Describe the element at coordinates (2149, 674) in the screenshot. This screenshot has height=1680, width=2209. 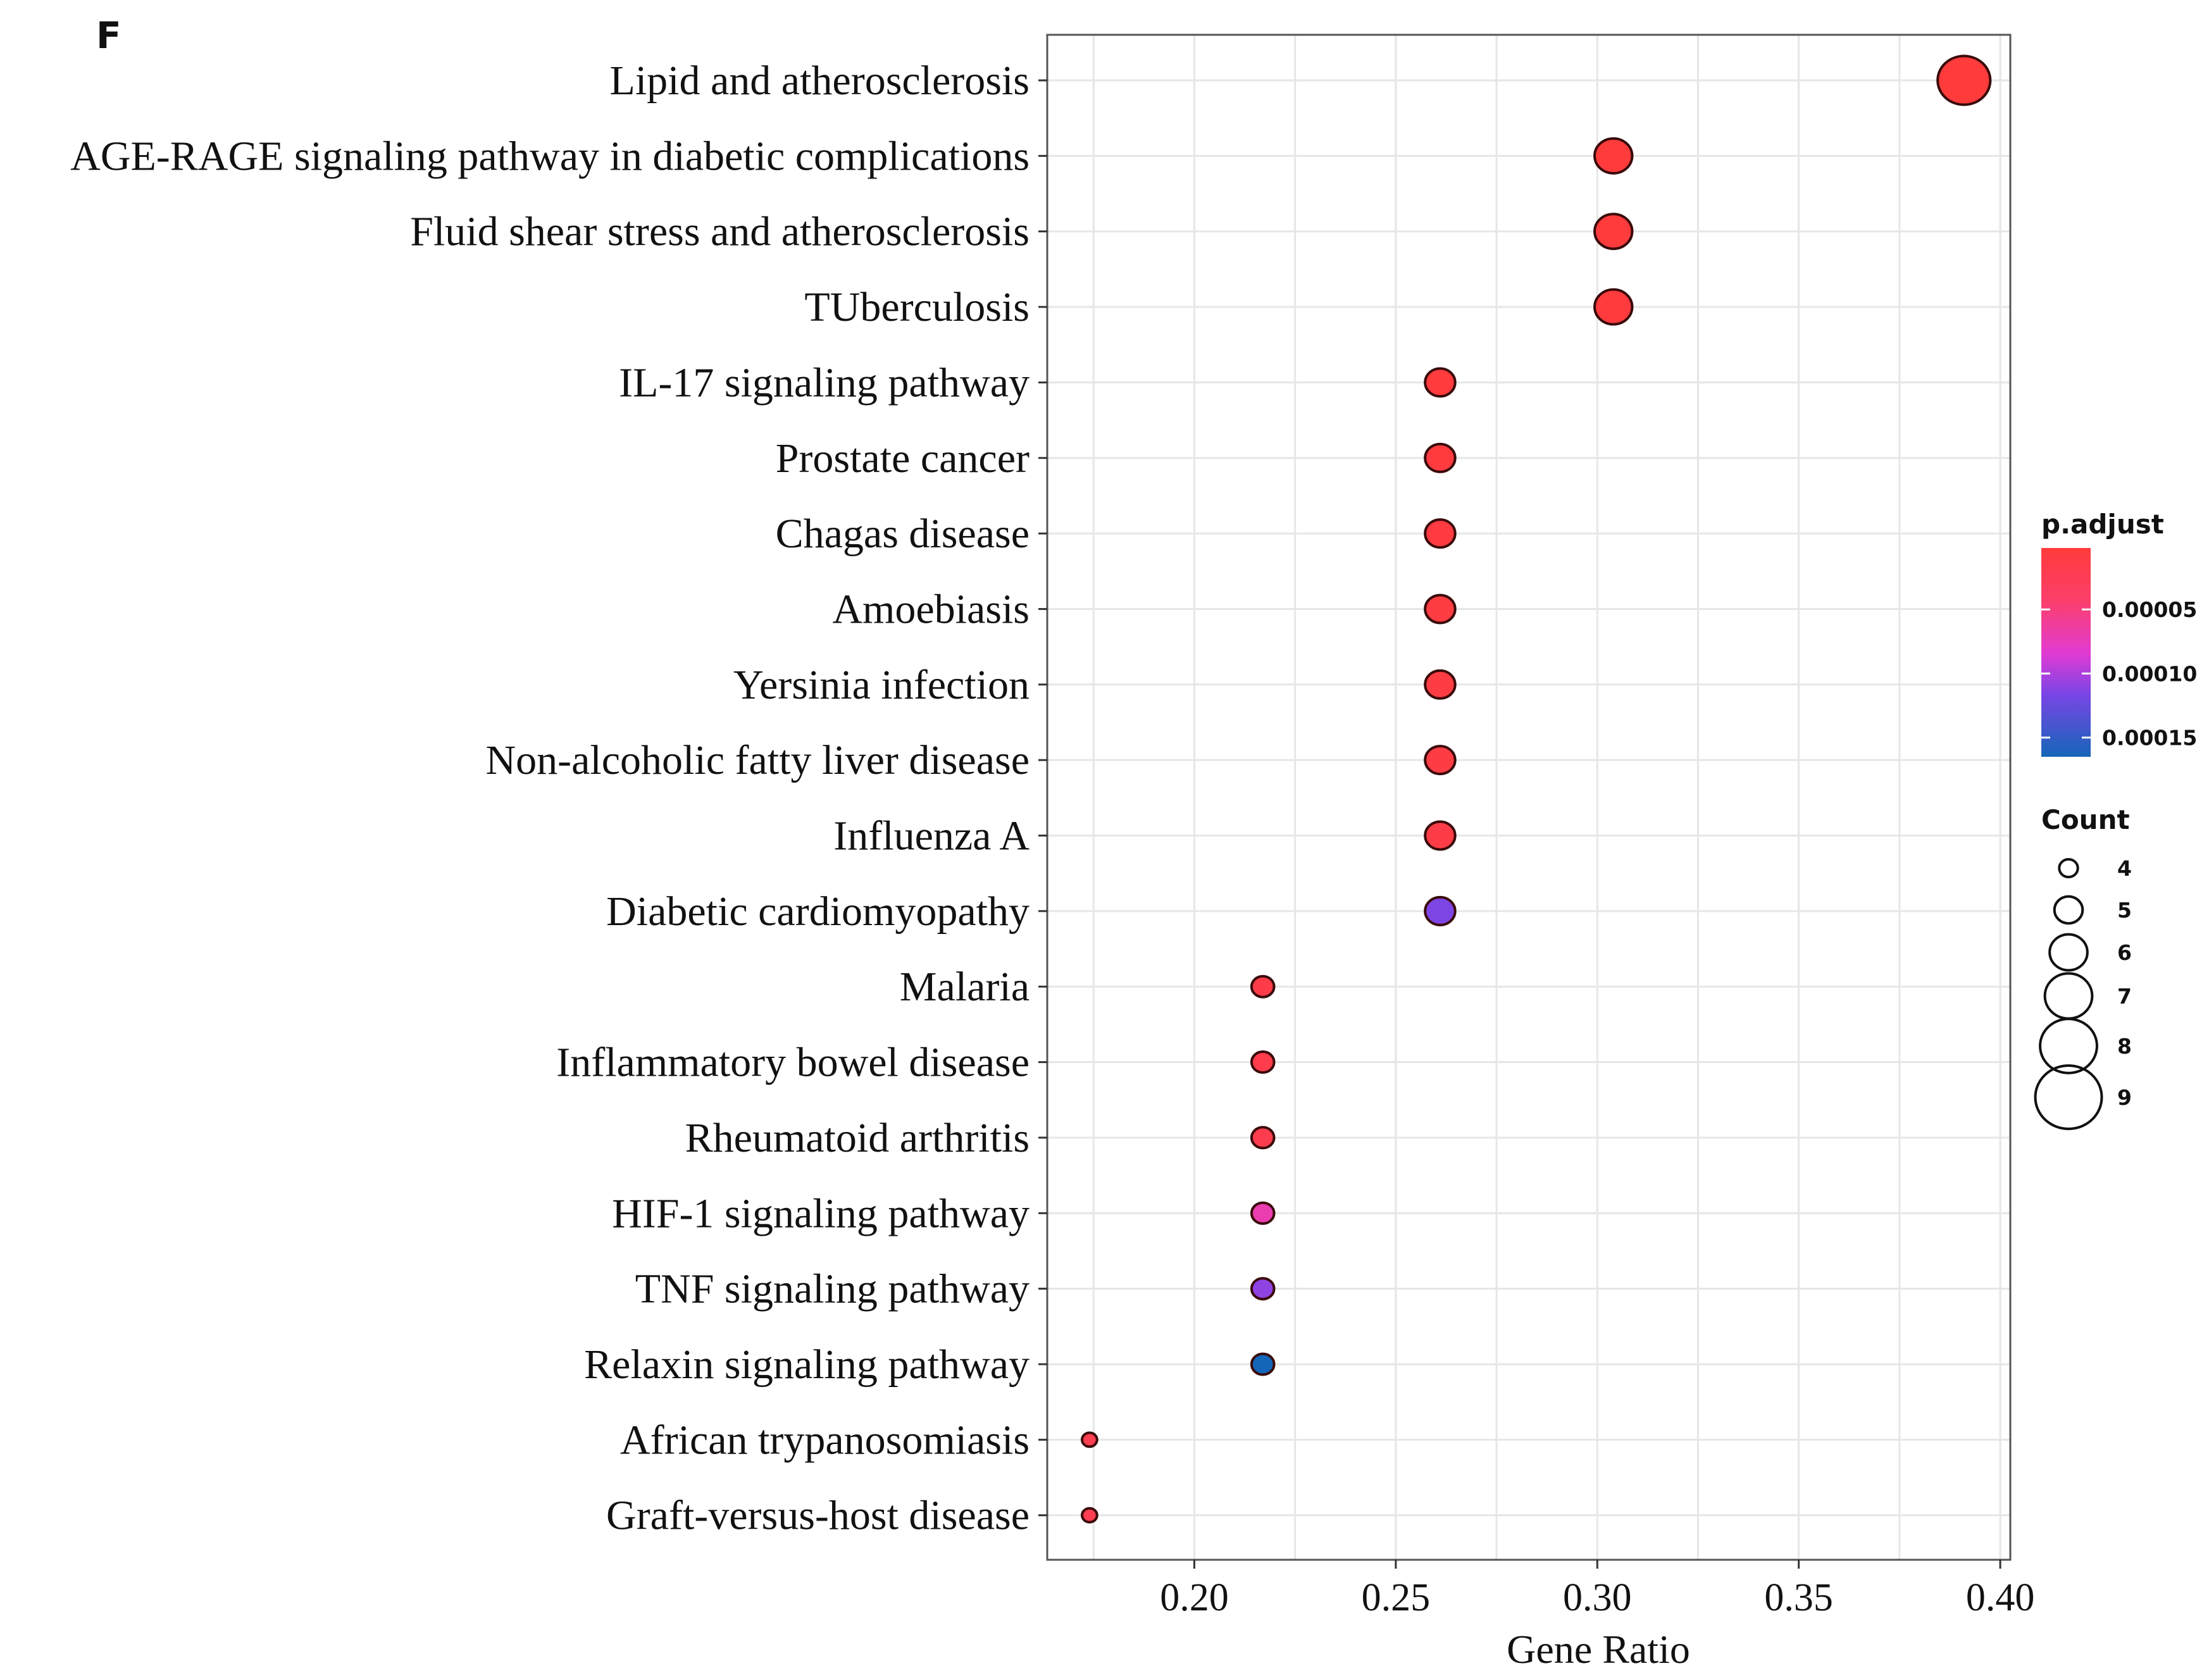
I see `color-legend-tick-label: 0.00010` at that location.